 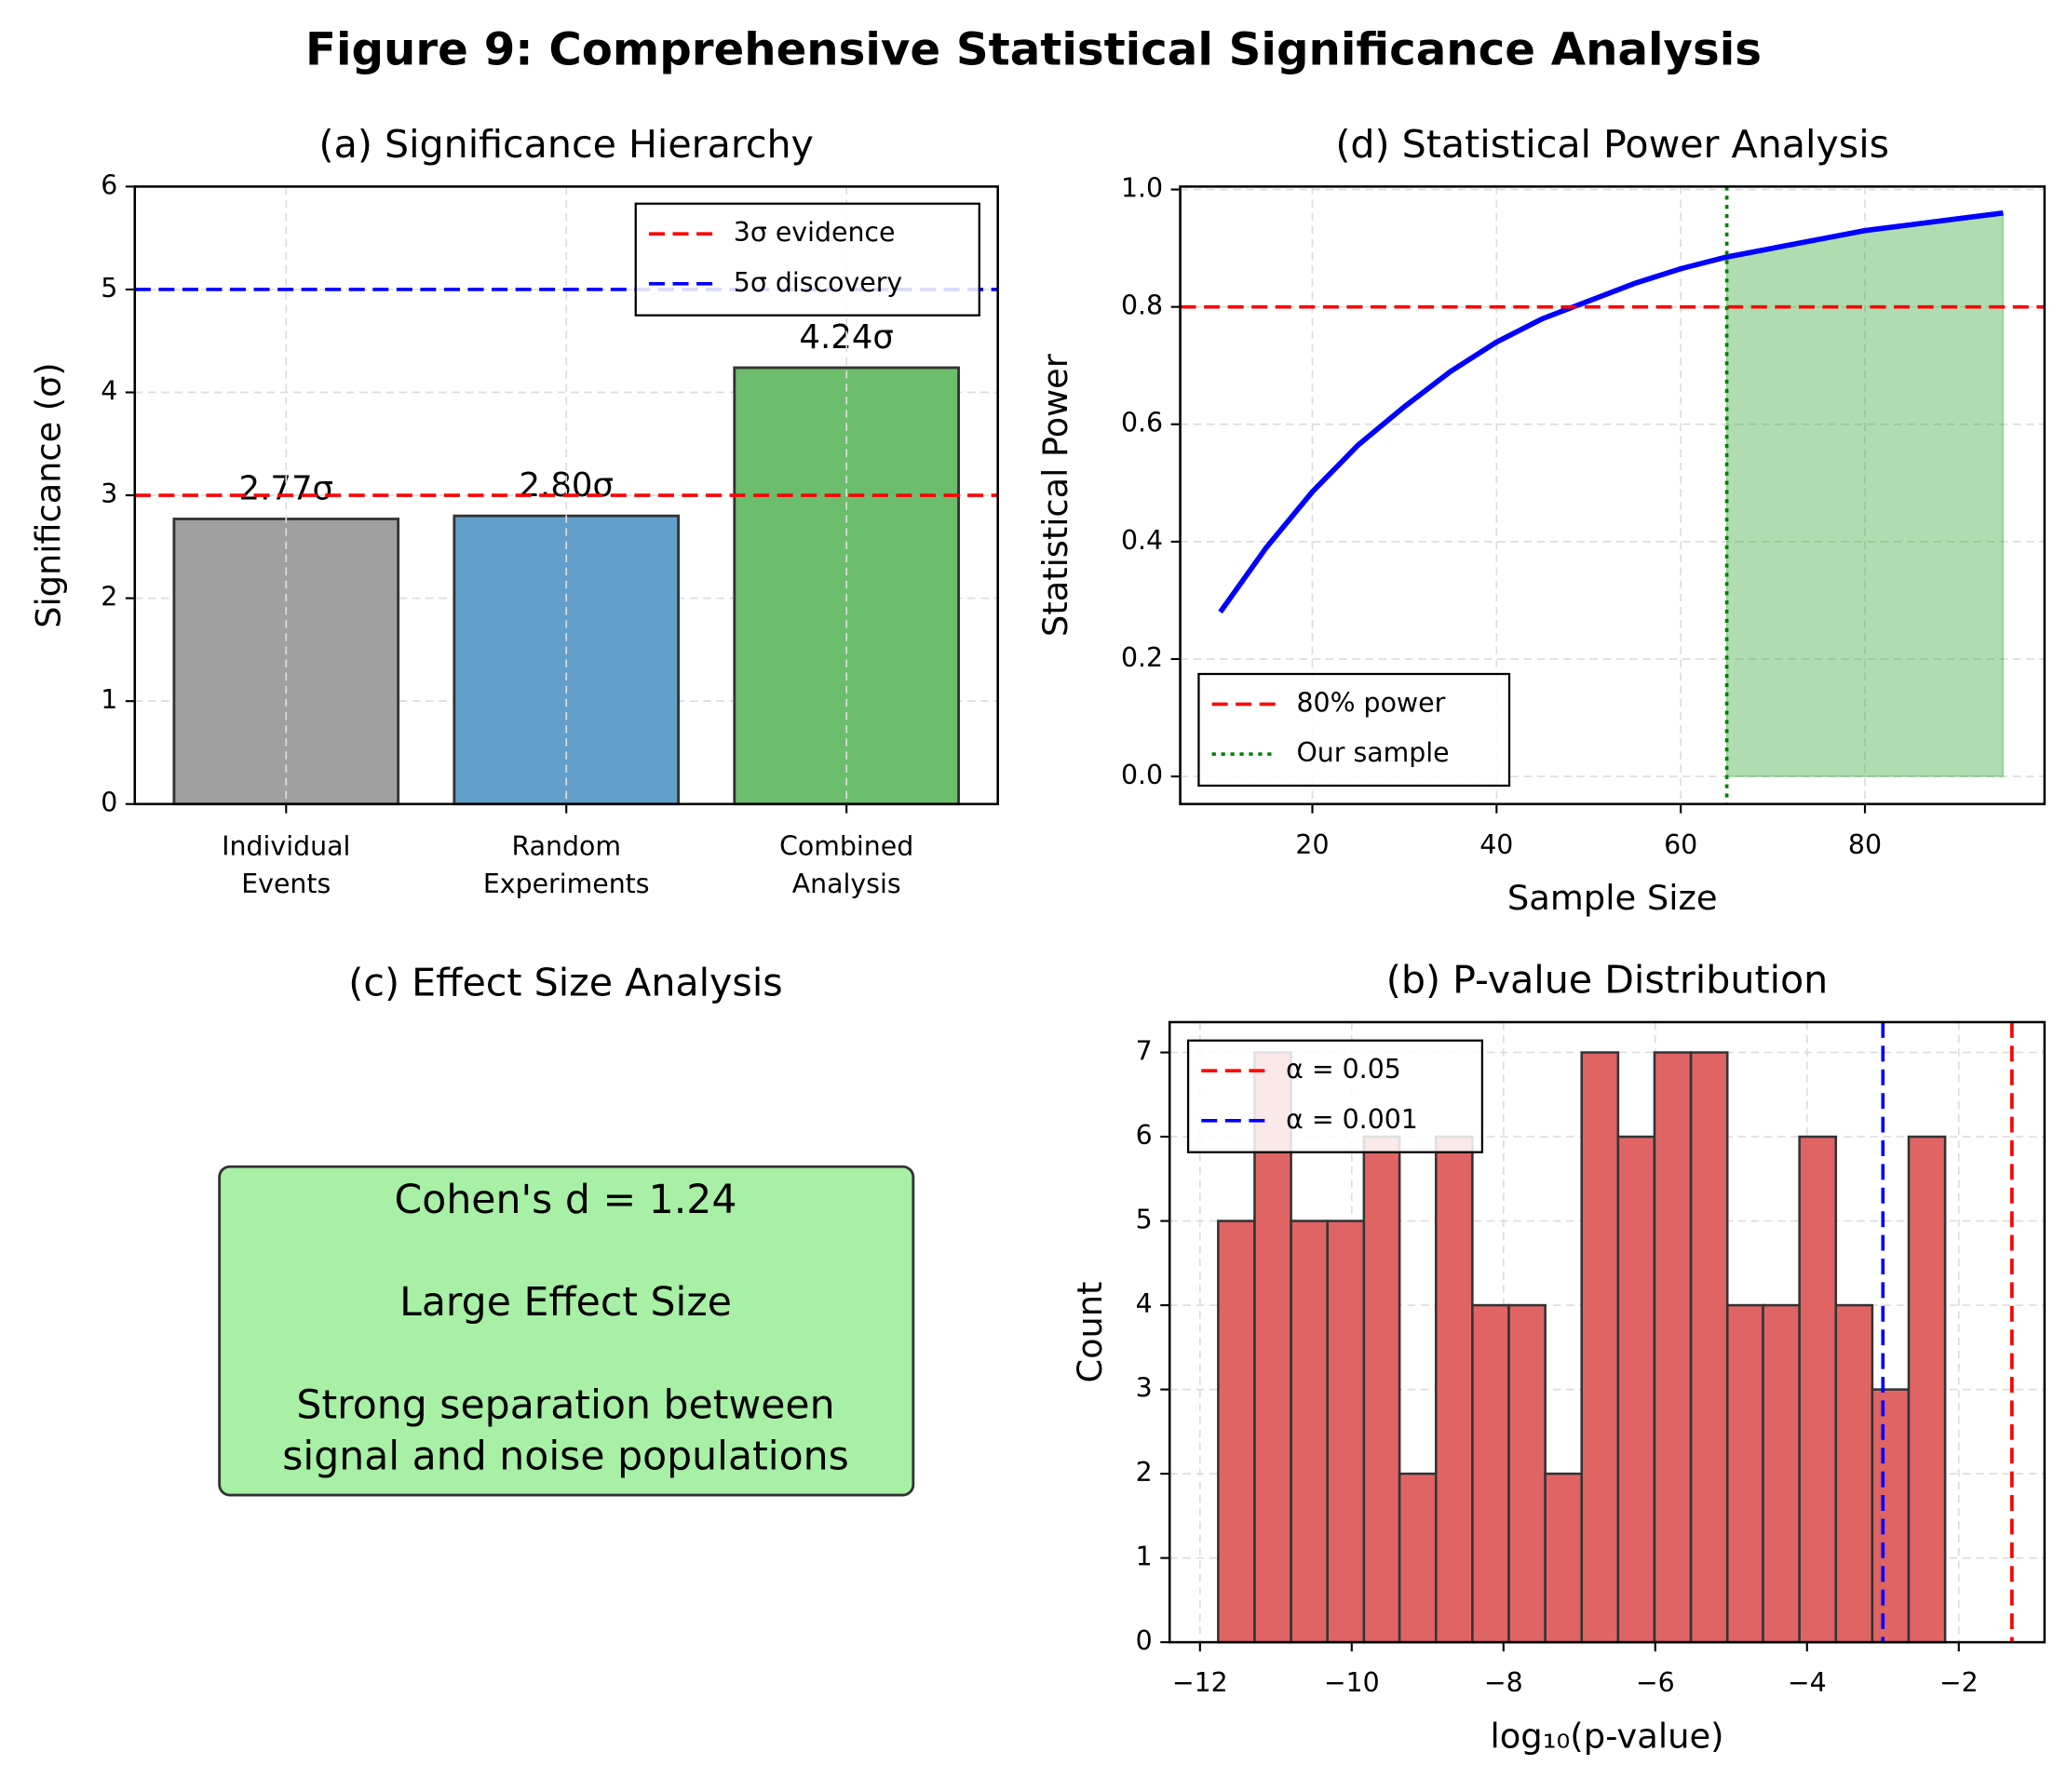 What do you see at coordinates (48, 494) in the screenshot?
I see `y-axis-label: Significance (σ)` at bounding box center [48, 494].